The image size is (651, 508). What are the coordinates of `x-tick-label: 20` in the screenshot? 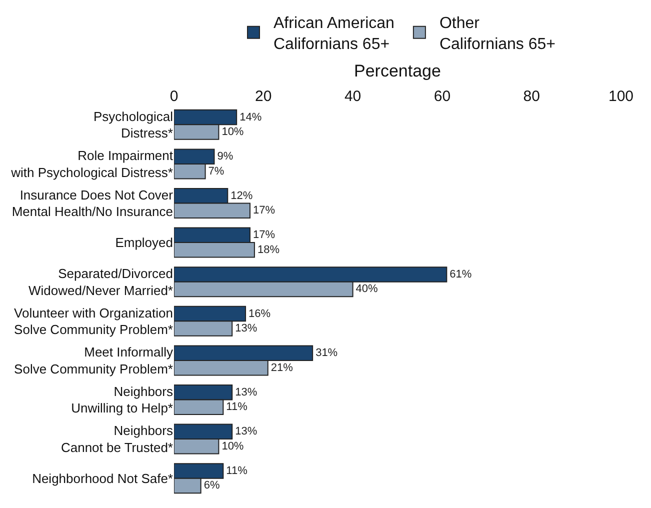 It's located at (263, 96).